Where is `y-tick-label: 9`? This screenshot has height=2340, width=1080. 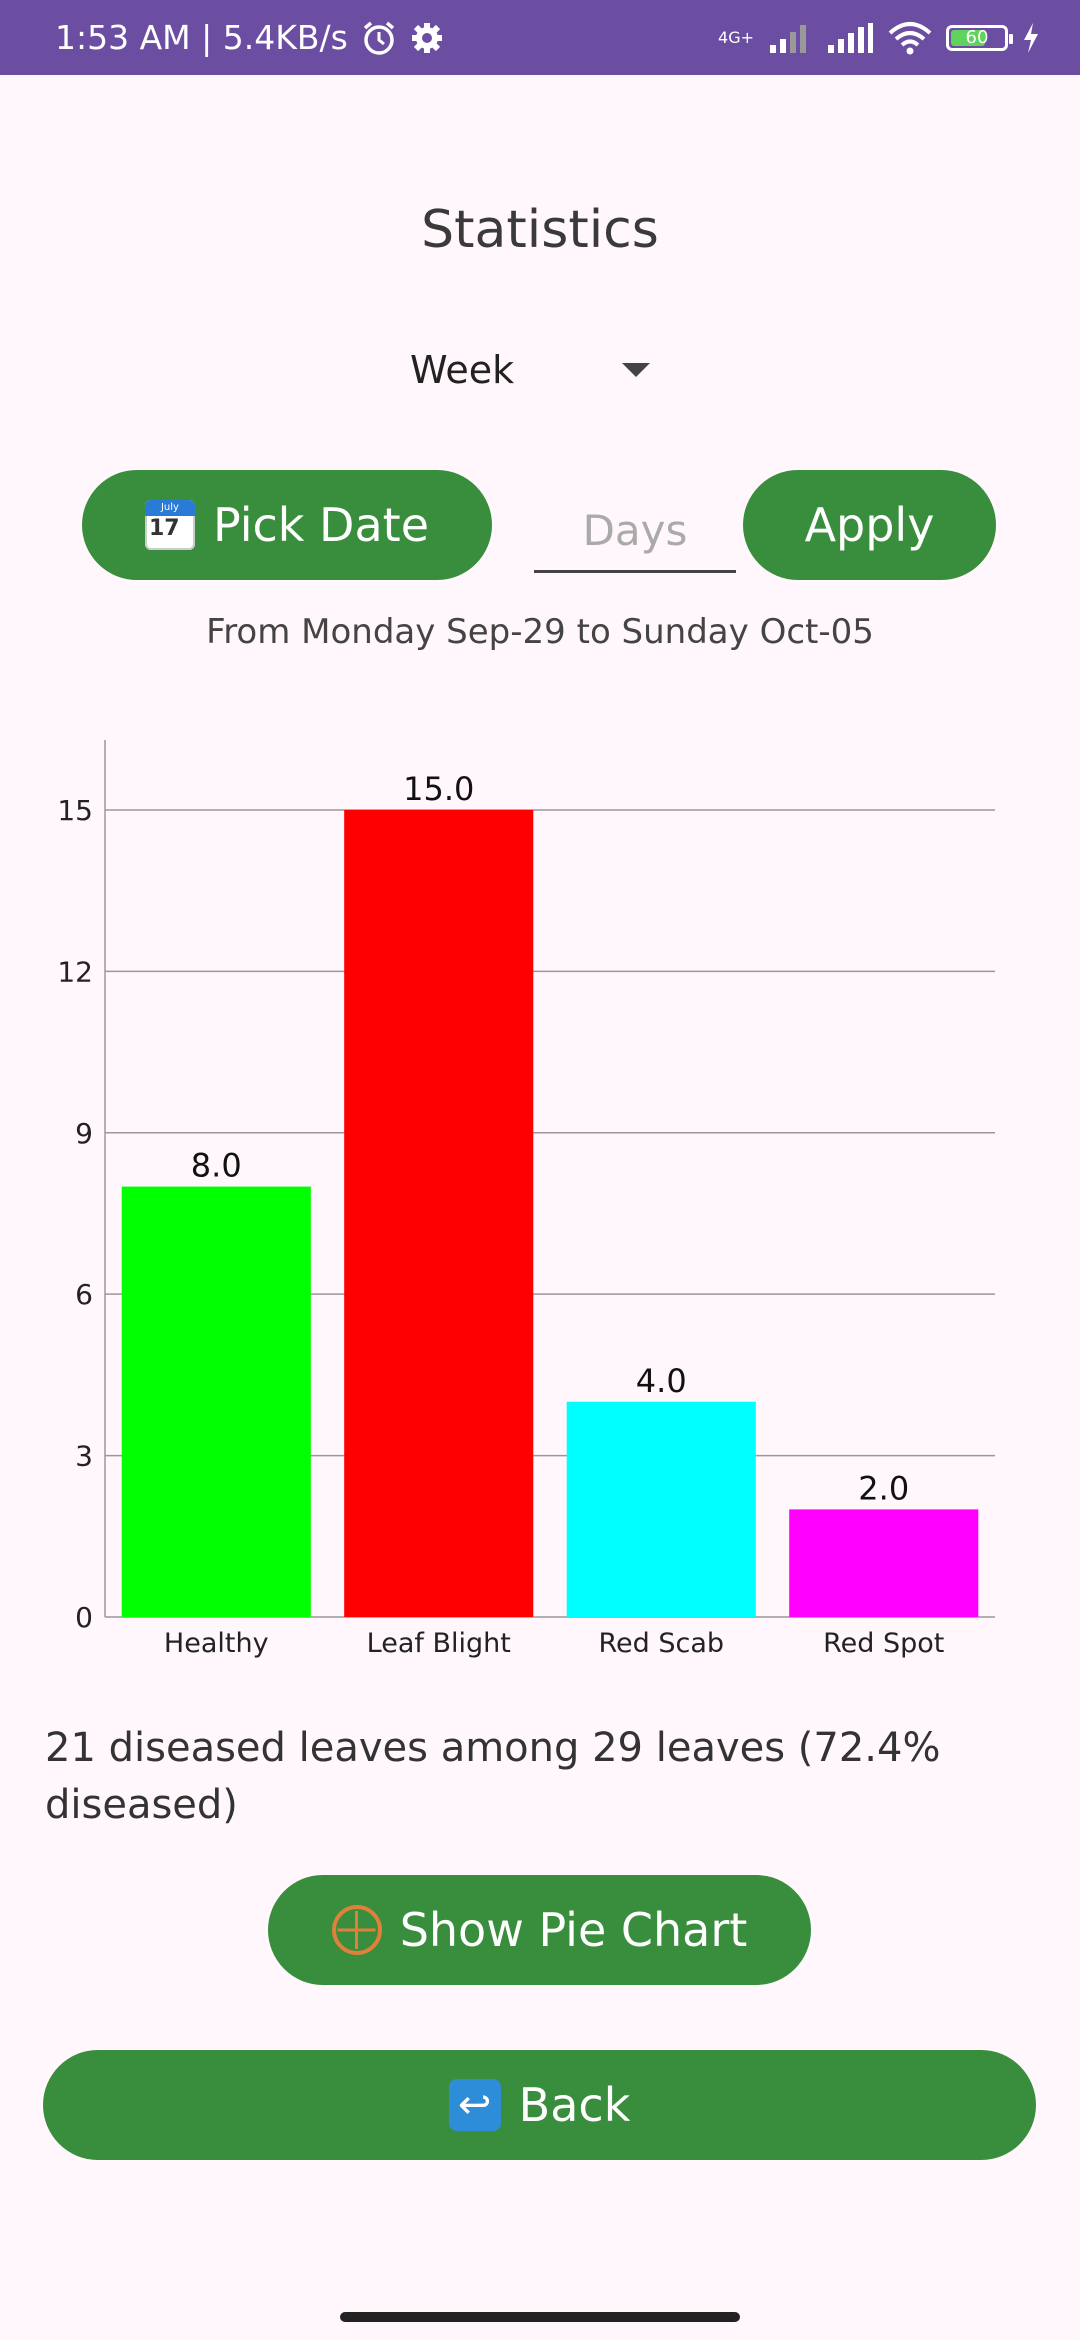
y-tick-label: 9 is located at coordinates (84, 1133).